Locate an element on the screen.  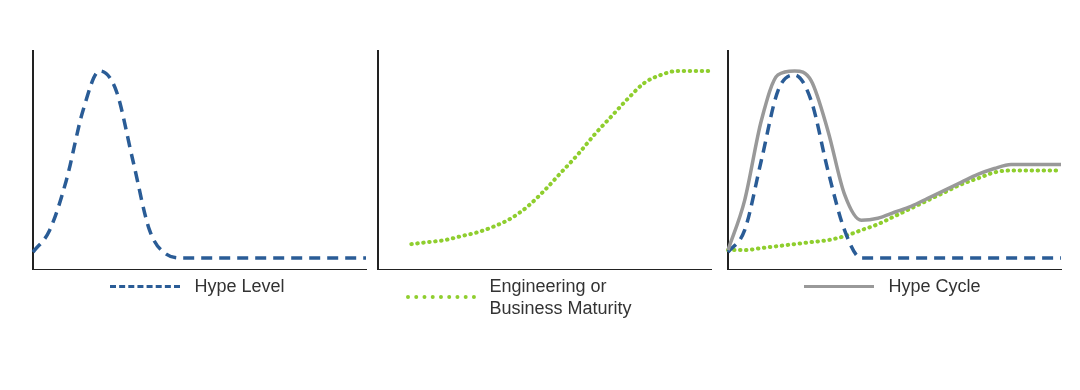
legend-label: Engineering or Business Maturity is located at coordinates (561, 297).